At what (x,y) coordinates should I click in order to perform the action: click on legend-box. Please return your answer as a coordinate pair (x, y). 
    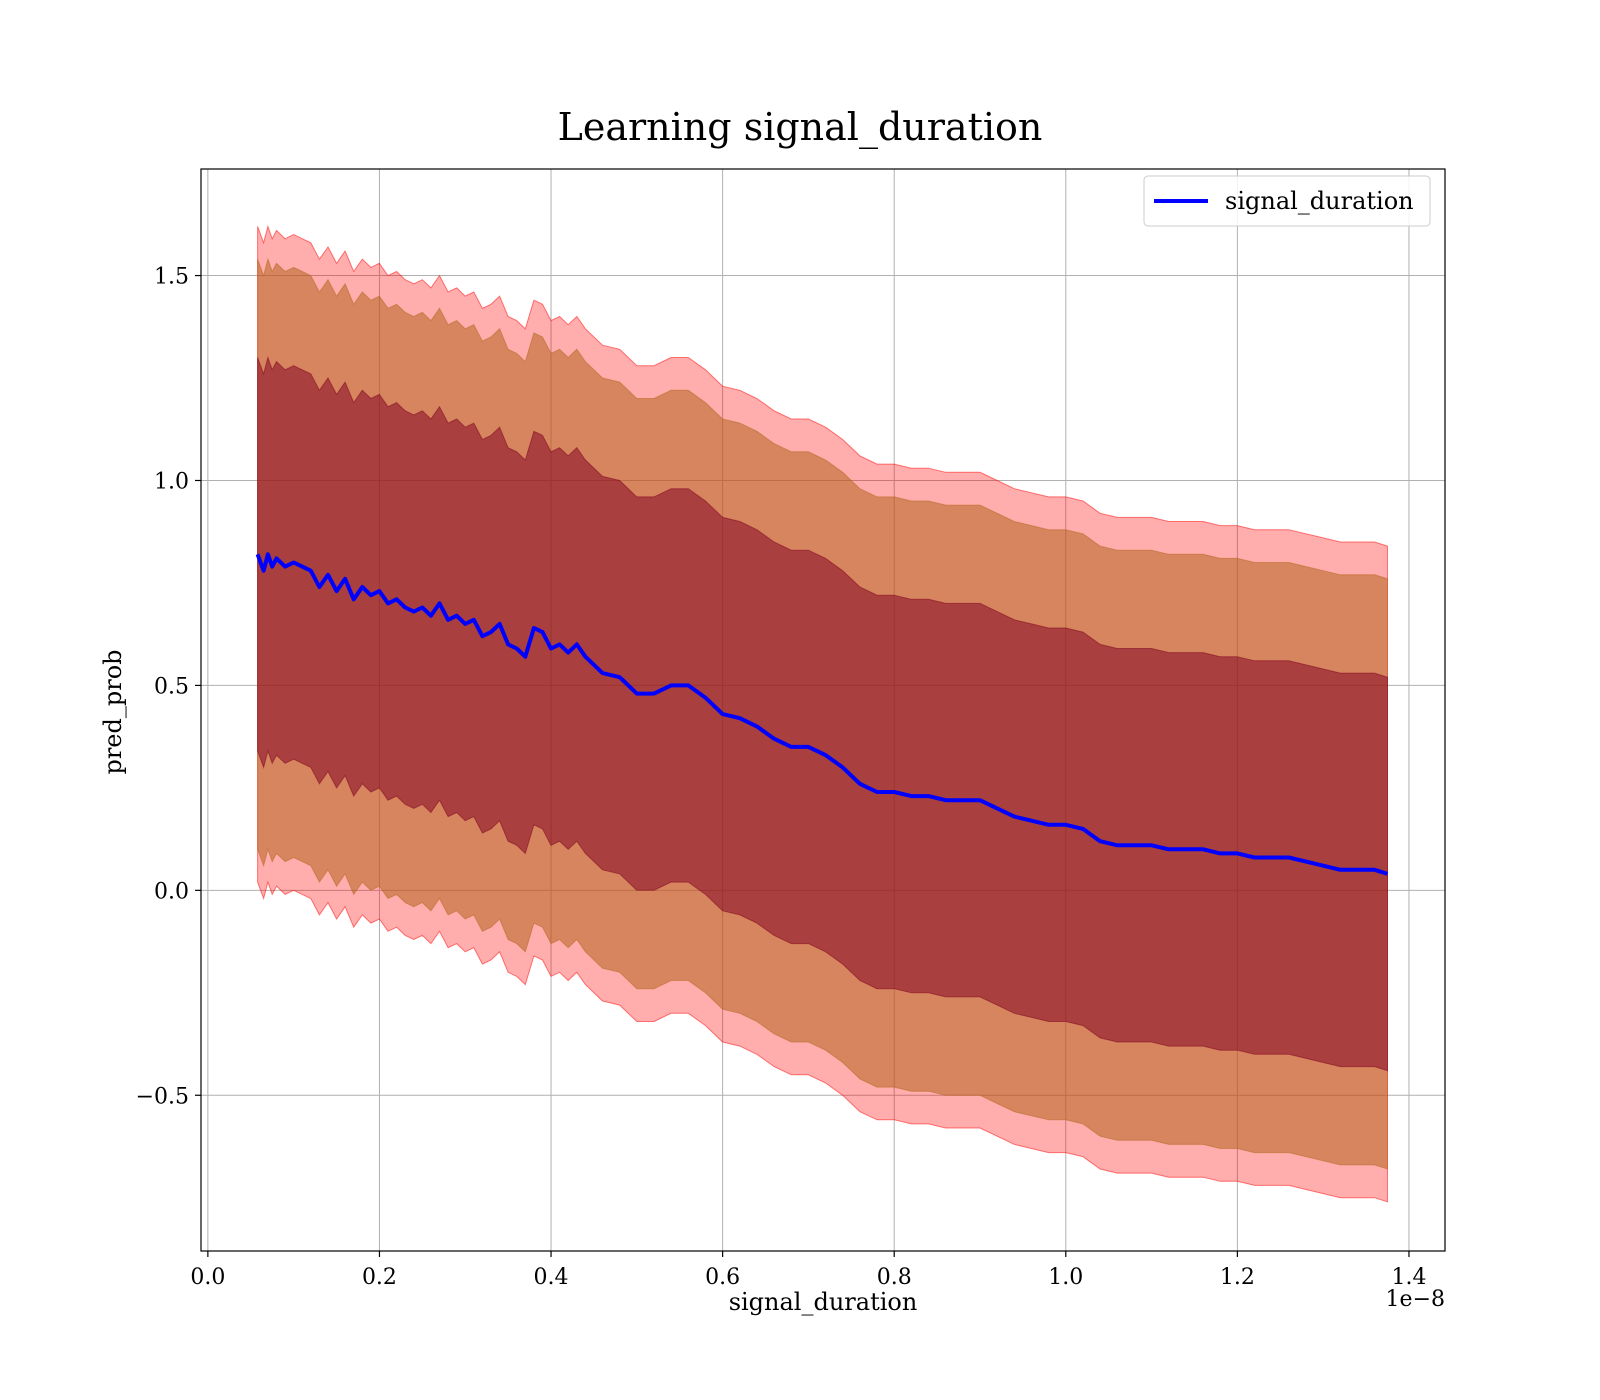
    Looking at the image, I should click on (1287, 201).